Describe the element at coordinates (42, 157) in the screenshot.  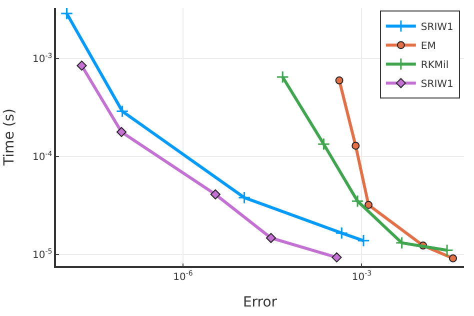
I see `y-tick-label: 10$^{-4}$` at that location.